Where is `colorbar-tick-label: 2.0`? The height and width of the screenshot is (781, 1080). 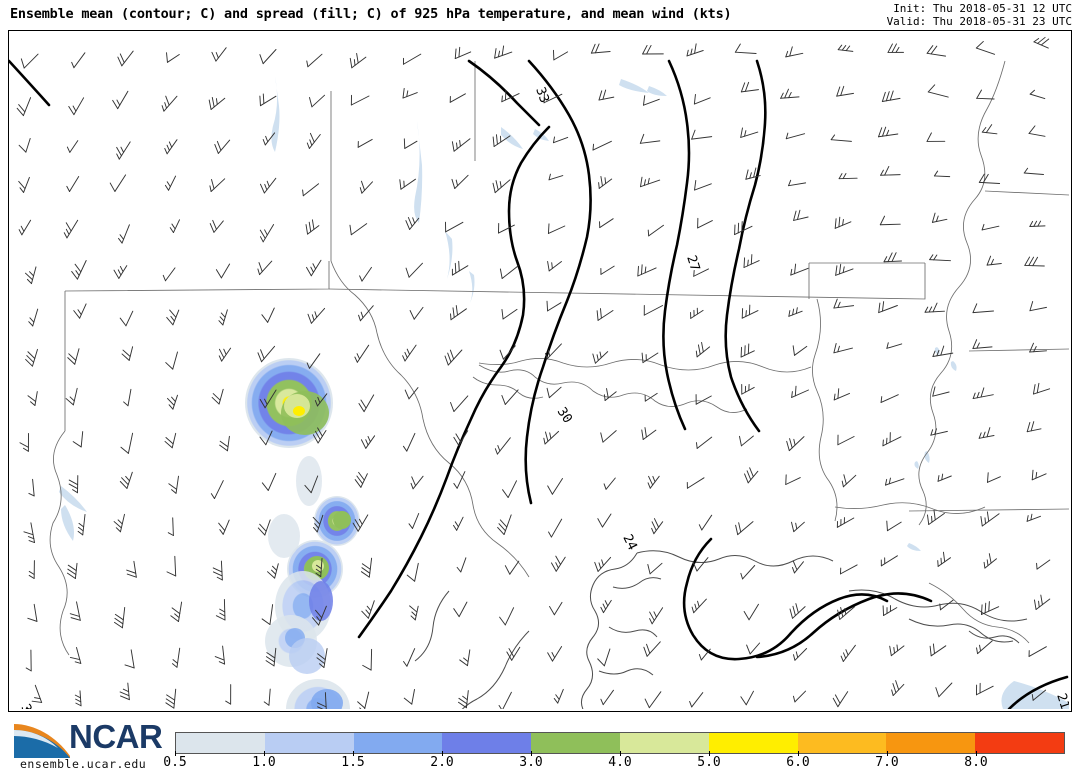
colorbar-tick-label: 2.0 is located at coordinates (442, 762).